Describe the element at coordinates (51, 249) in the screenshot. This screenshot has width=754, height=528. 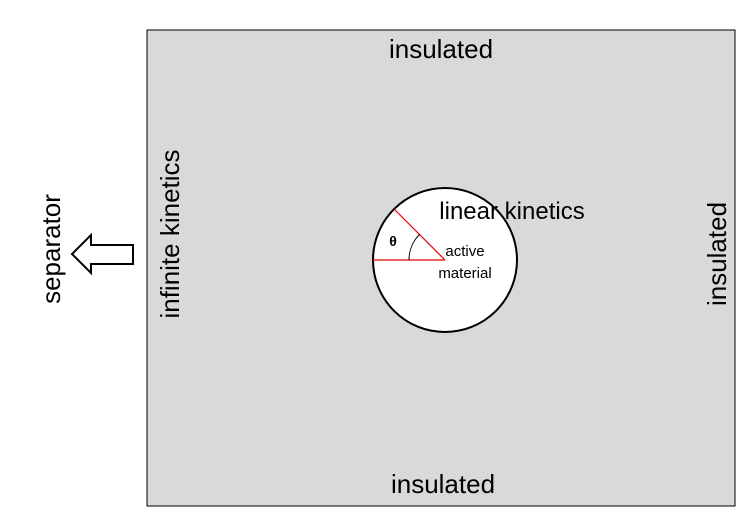
I see `separator-label: separator` at that location.